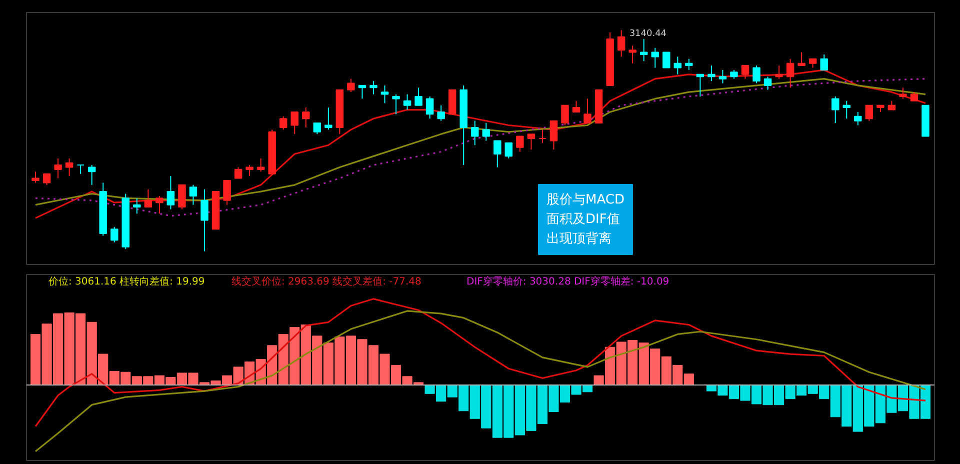 Image resolution: width=960 pixels, height=464 pixels. What do you see at coordinates (648, 34) in the screenshot?
I see `annotation: 3140.44` at bounding box center [648, 34].